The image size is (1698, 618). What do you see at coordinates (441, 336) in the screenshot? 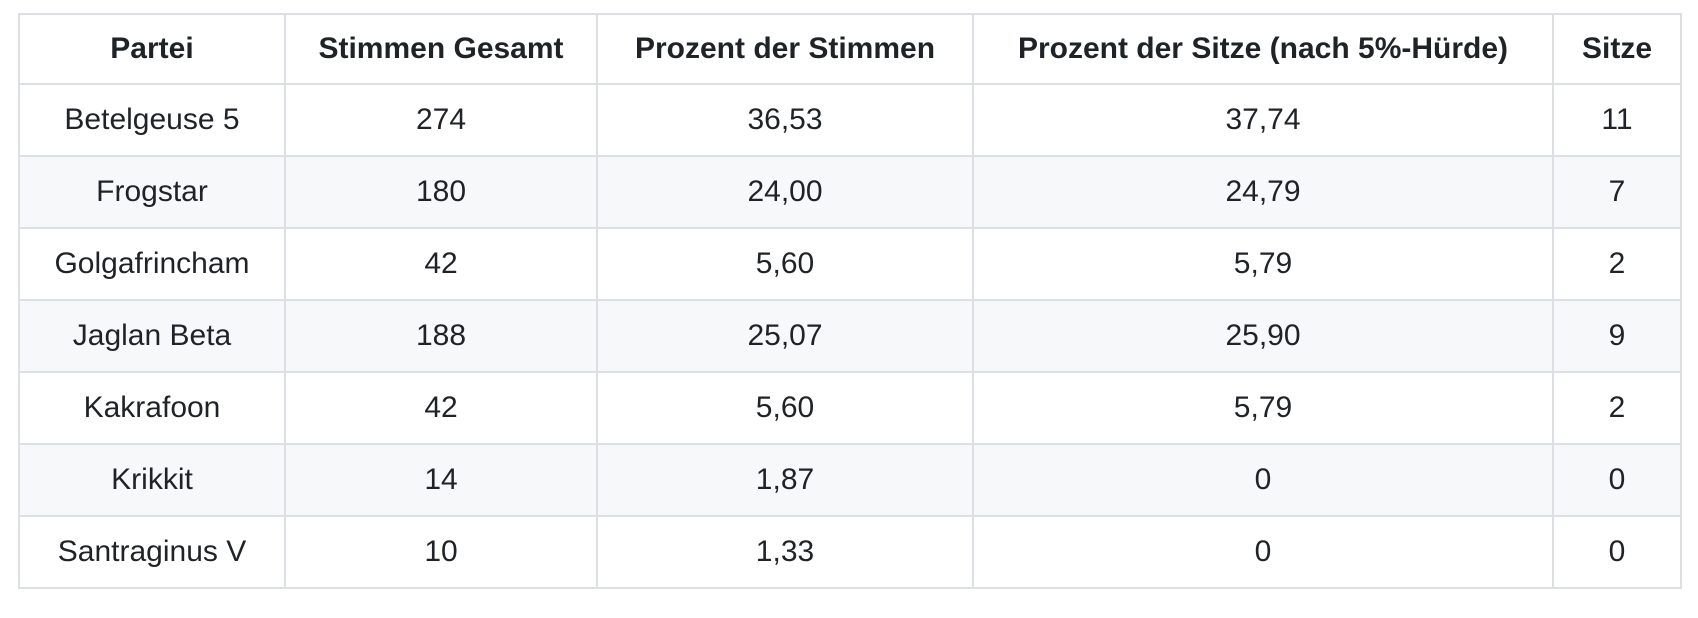
I see `cell-stimmen-gesamt: 188` at bounding box center [441, 336].